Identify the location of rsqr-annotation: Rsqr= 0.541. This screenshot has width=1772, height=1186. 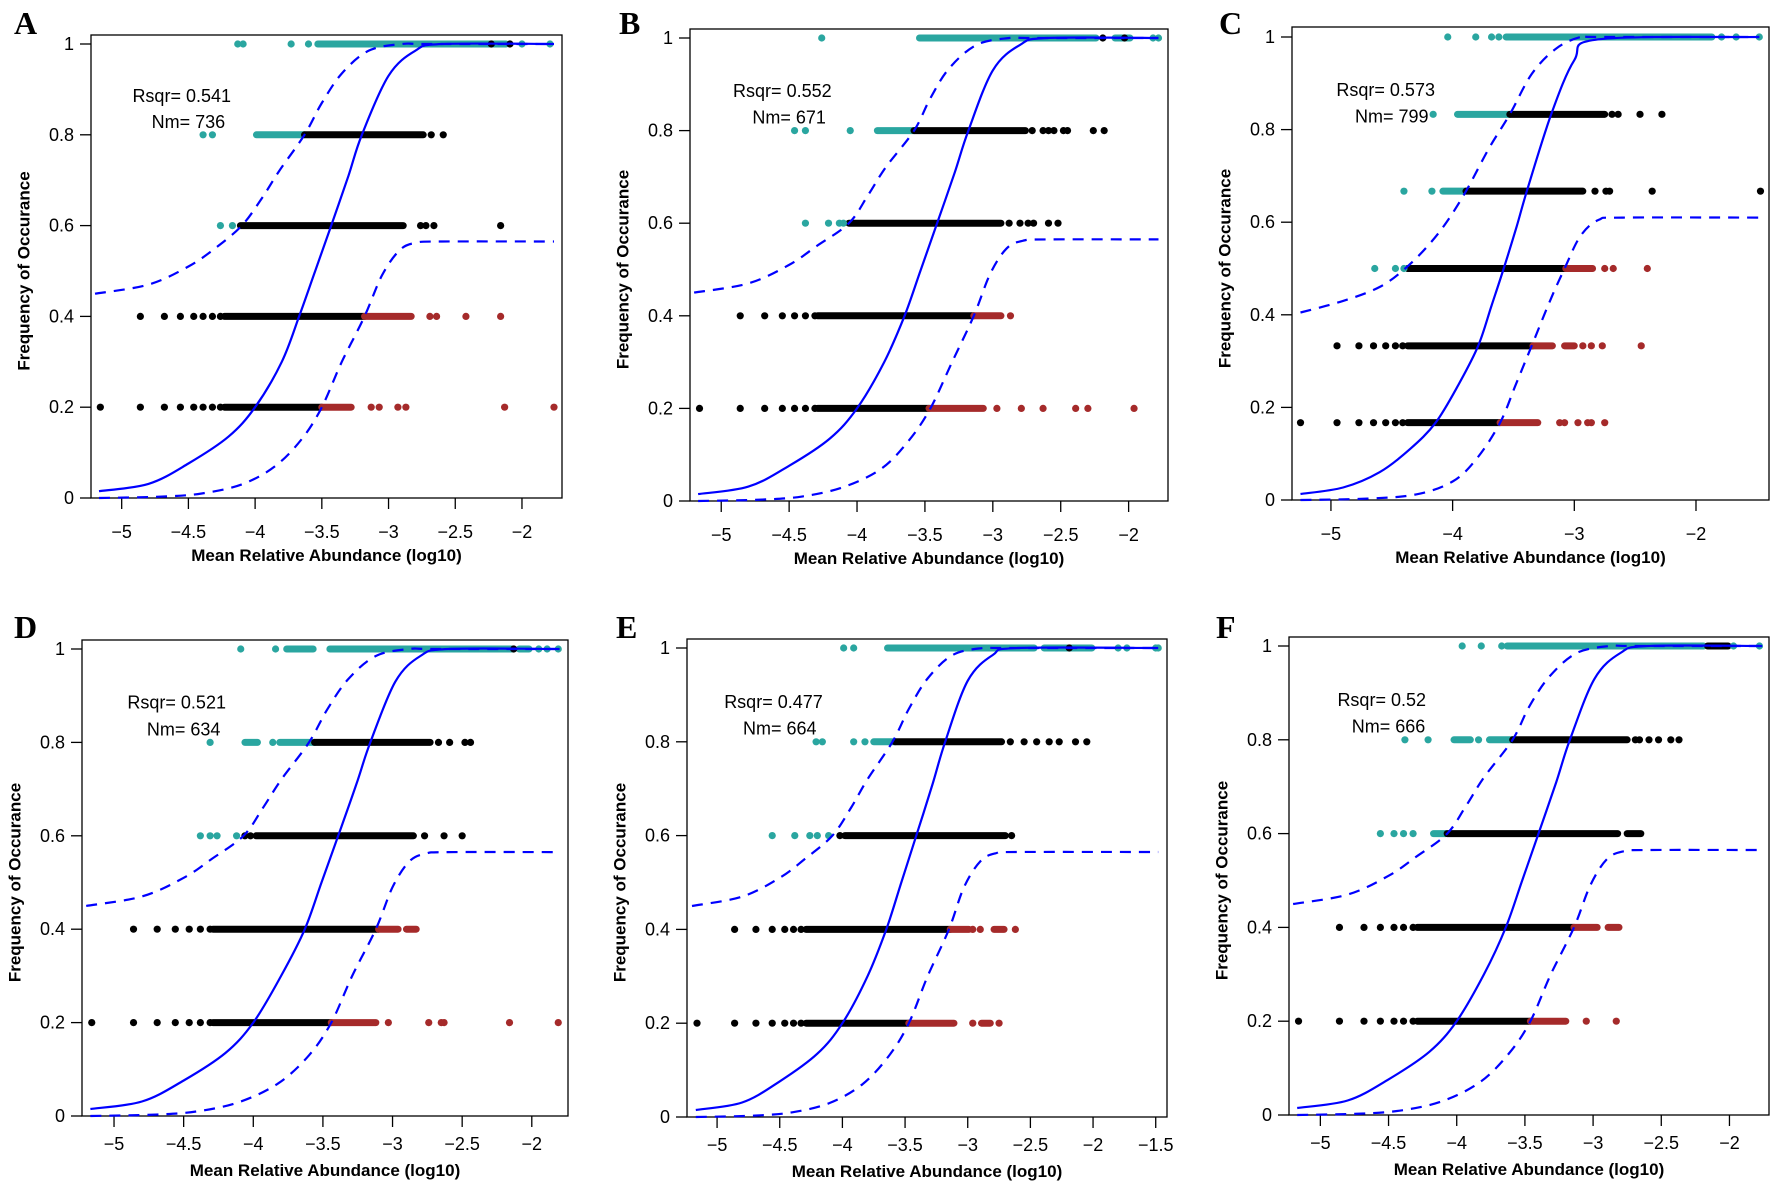
(181, 96).